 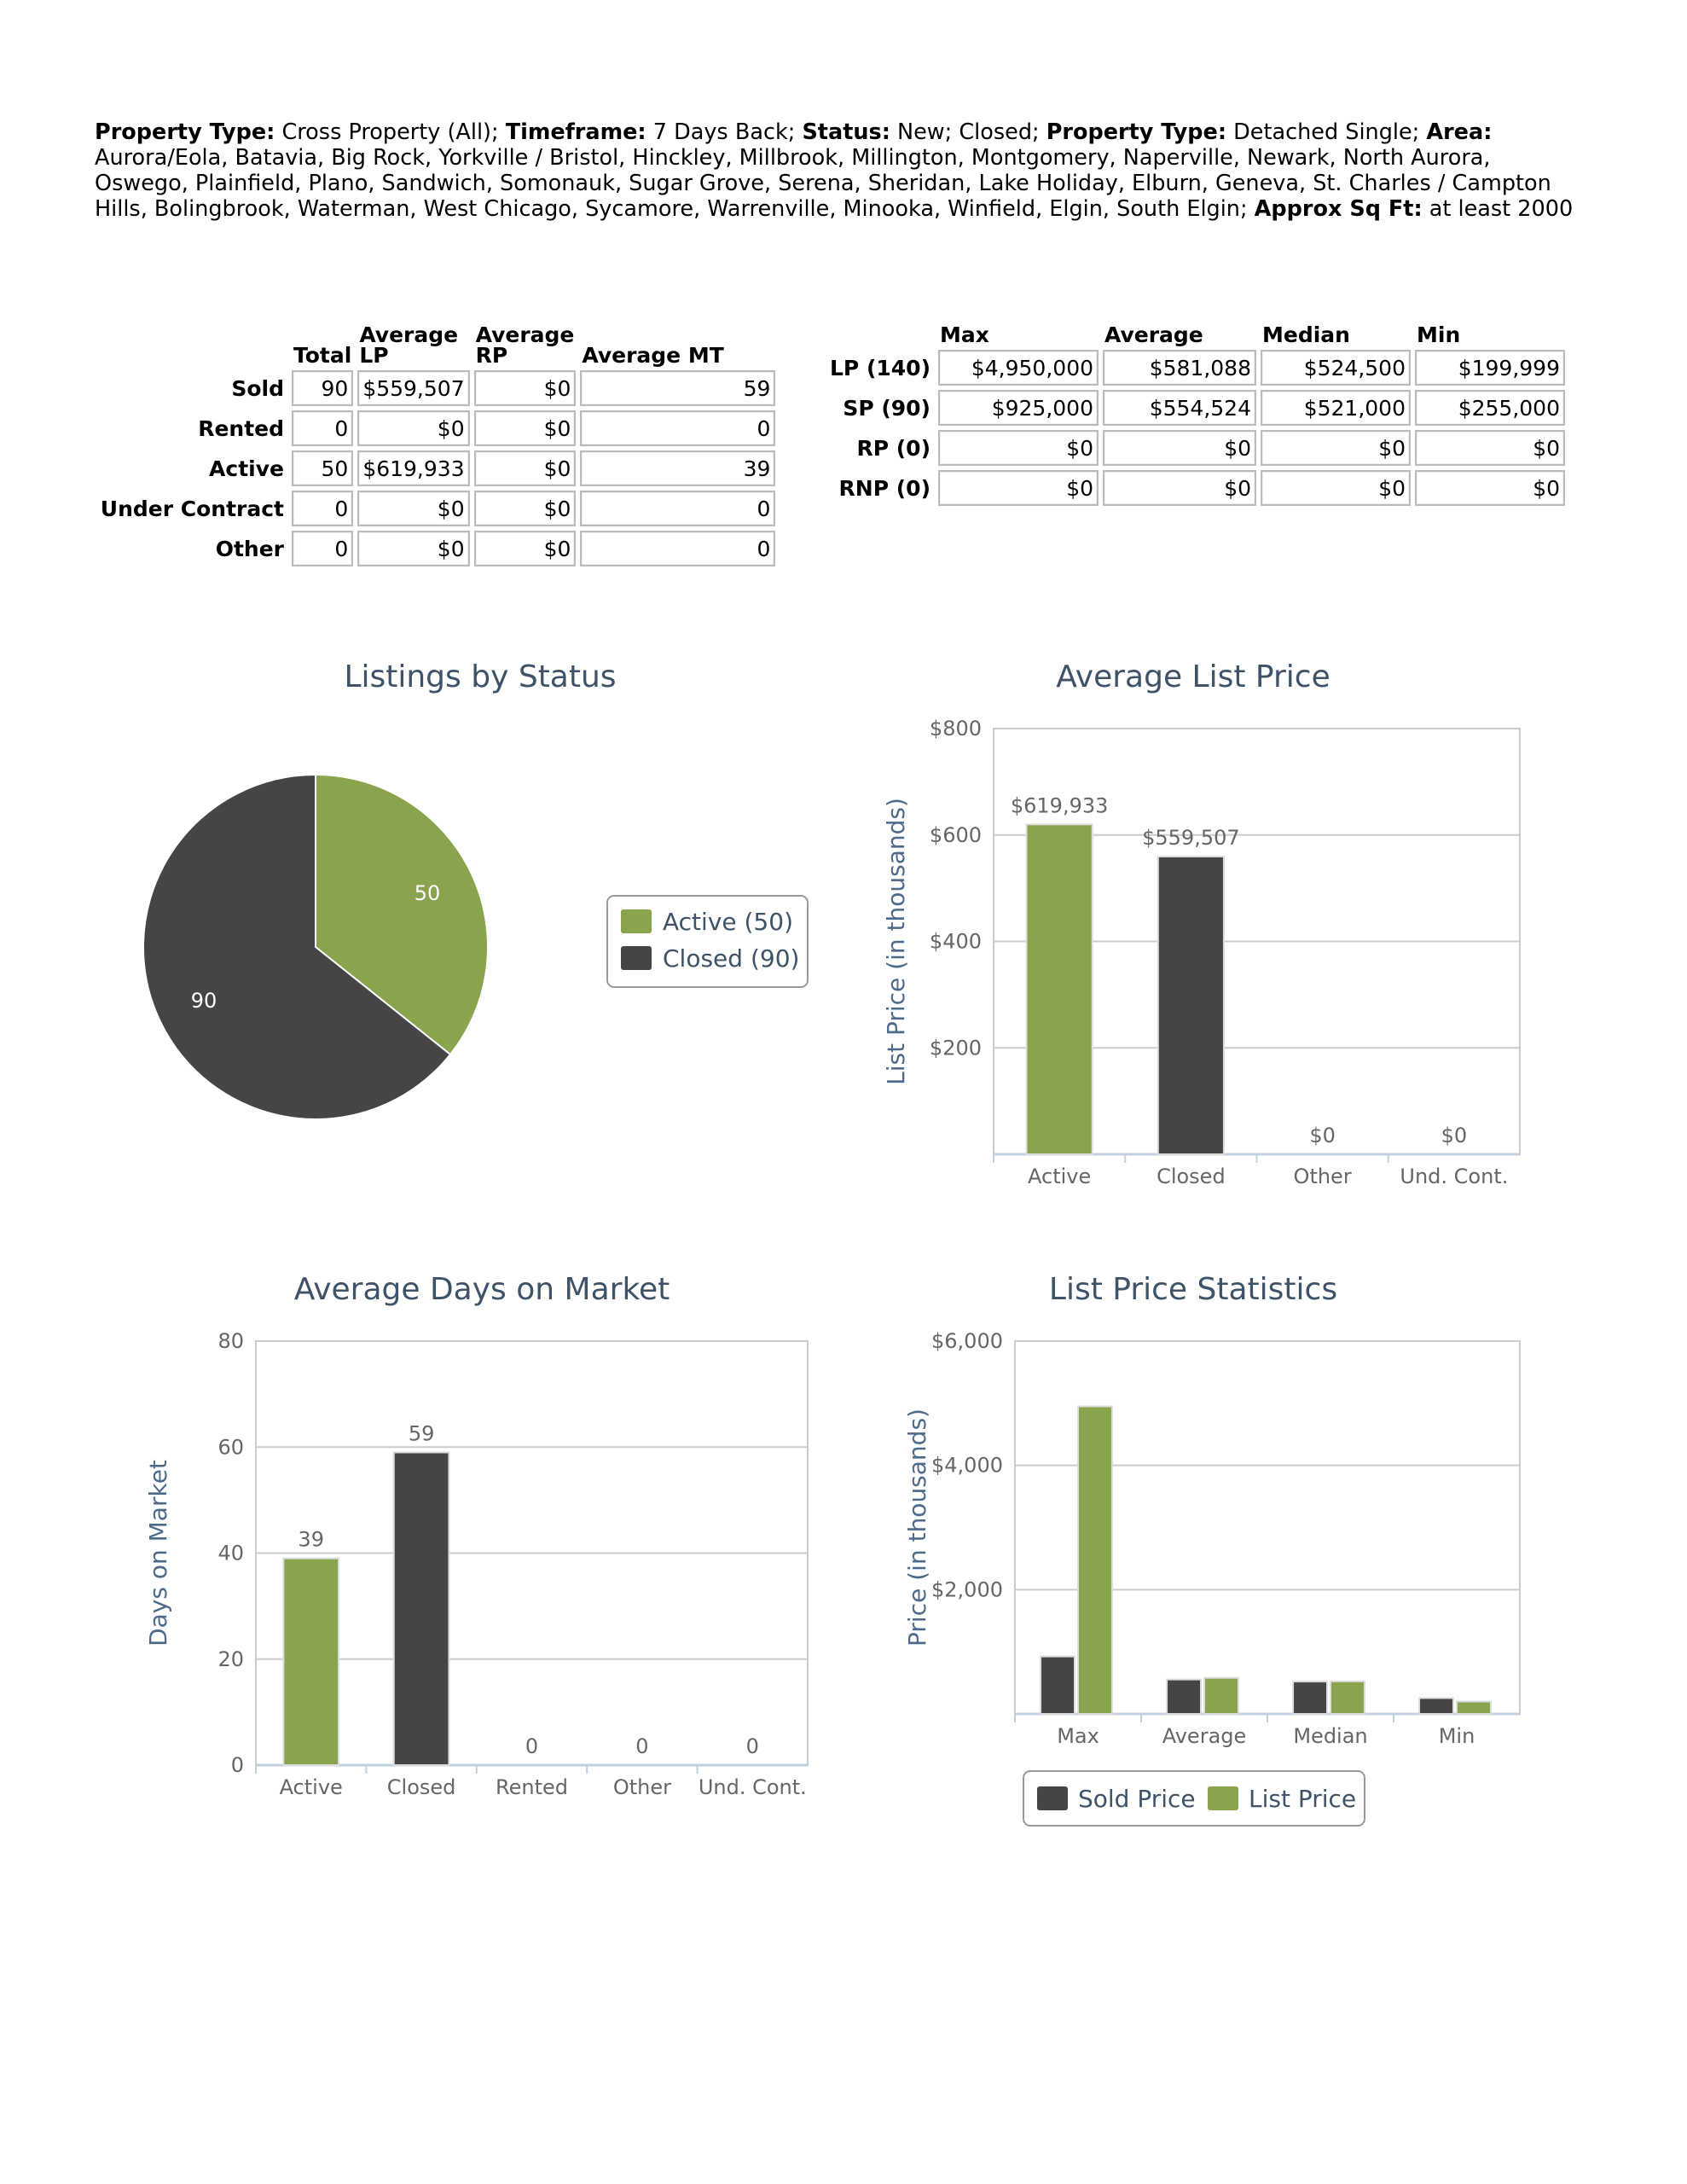 I want to click on column-header: Average MT, so click(x=653, y=355).